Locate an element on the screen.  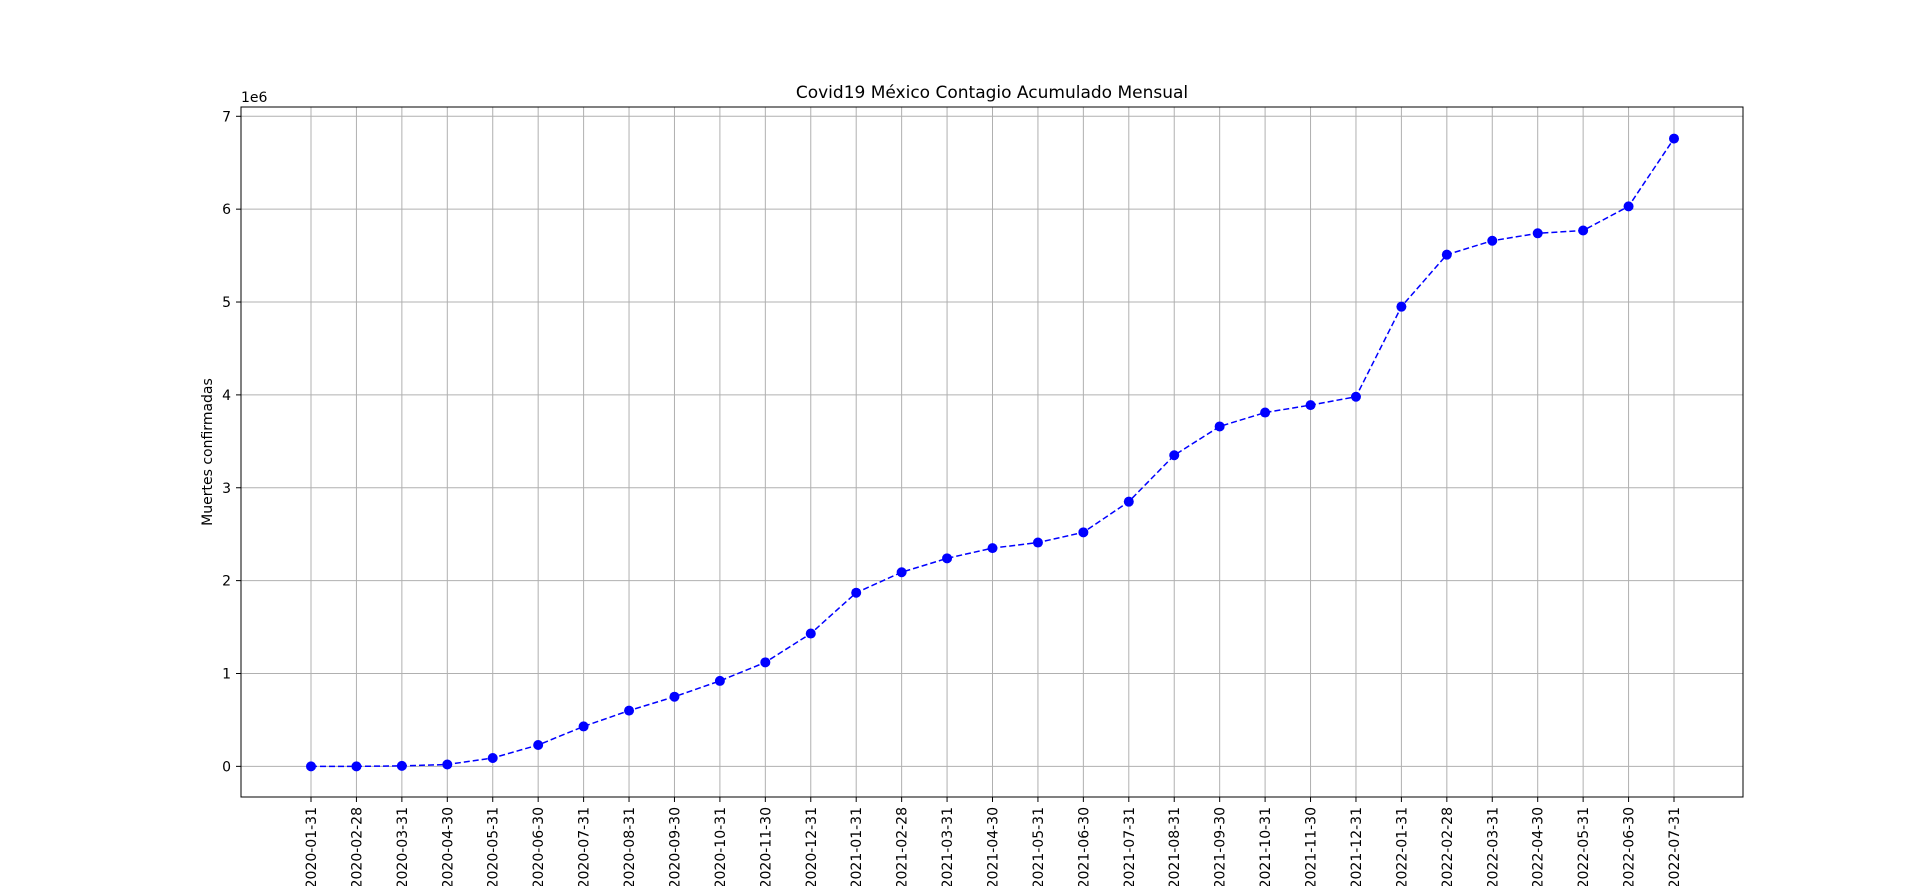
x-tick-label: 2022-04-30 is located at coordinates (1539, 846).